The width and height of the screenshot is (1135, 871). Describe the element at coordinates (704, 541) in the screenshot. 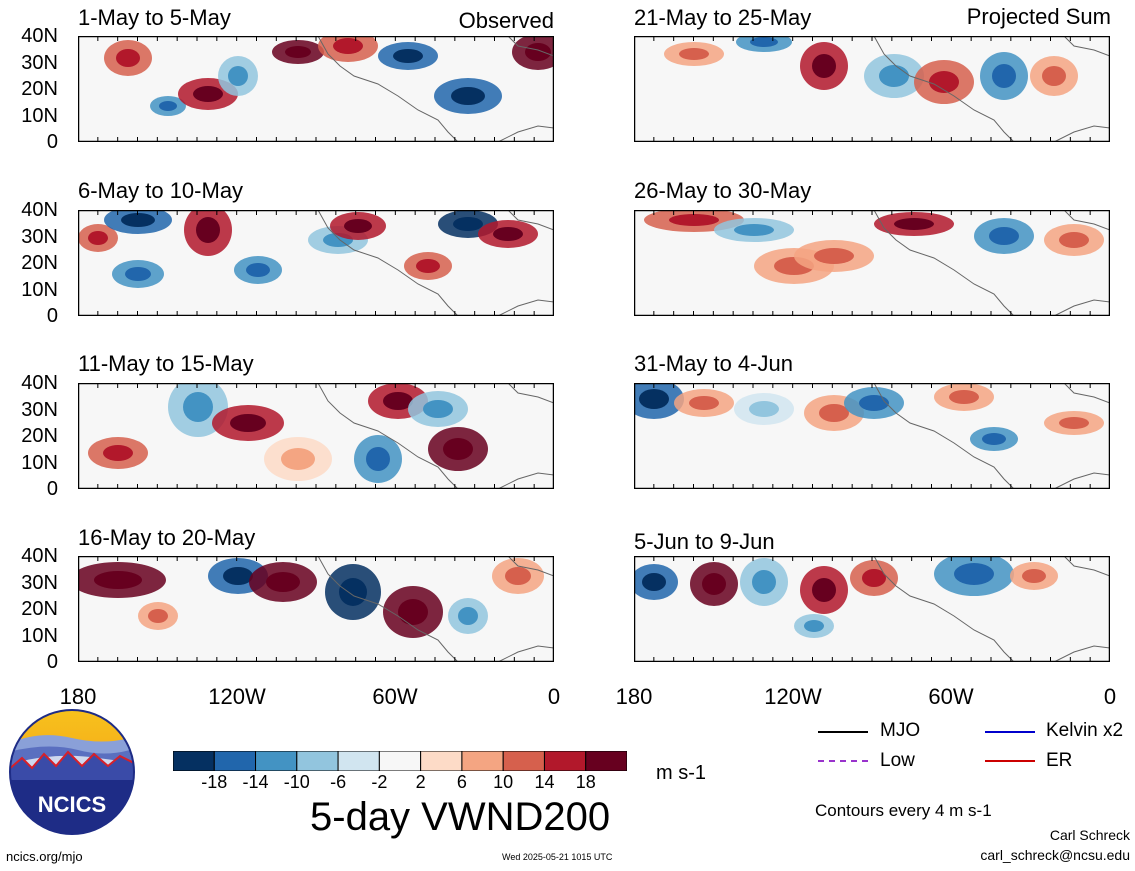

I see `panel-title-8: 5-Jun to 9-Jun` at that location.